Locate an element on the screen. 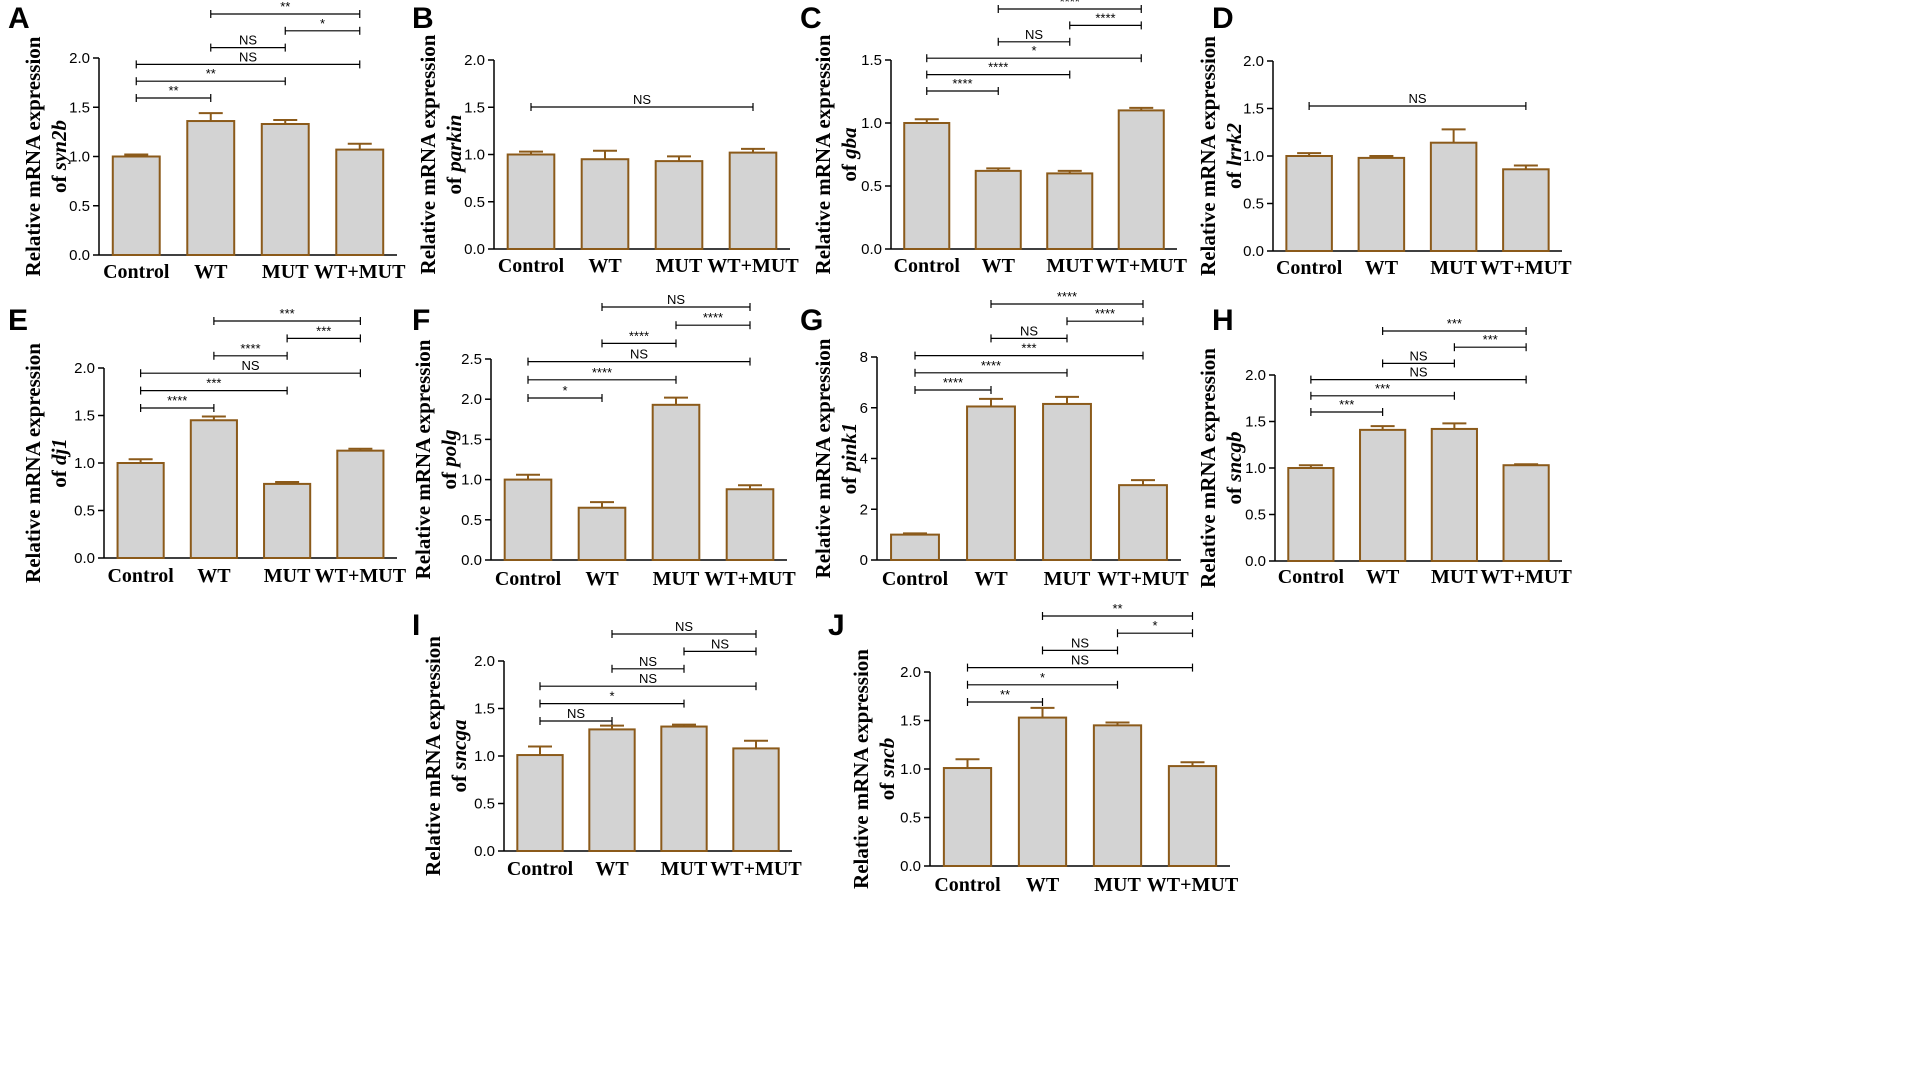  panel-letter: E is located at coordinates (18, 320).